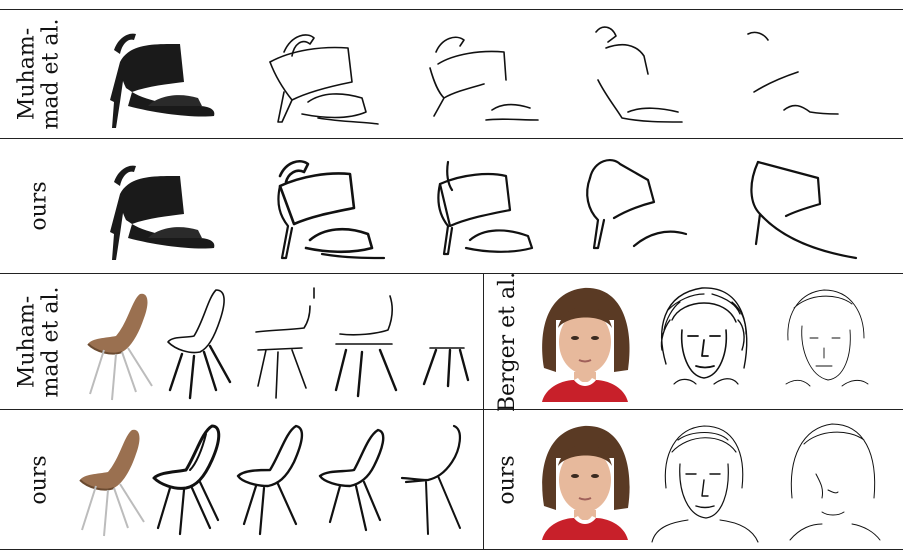 The height and width of the screenshot is (559, 903). I want to click on face-photo, so click(586, 344).